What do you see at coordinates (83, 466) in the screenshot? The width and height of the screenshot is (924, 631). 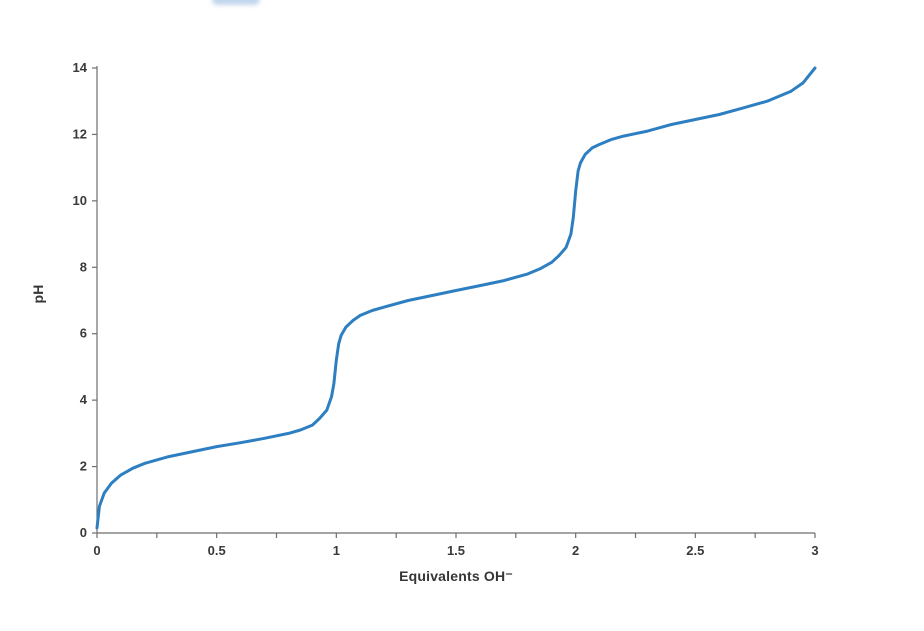 I see `y-tick-label: 2` at bounding box center [83, 466].